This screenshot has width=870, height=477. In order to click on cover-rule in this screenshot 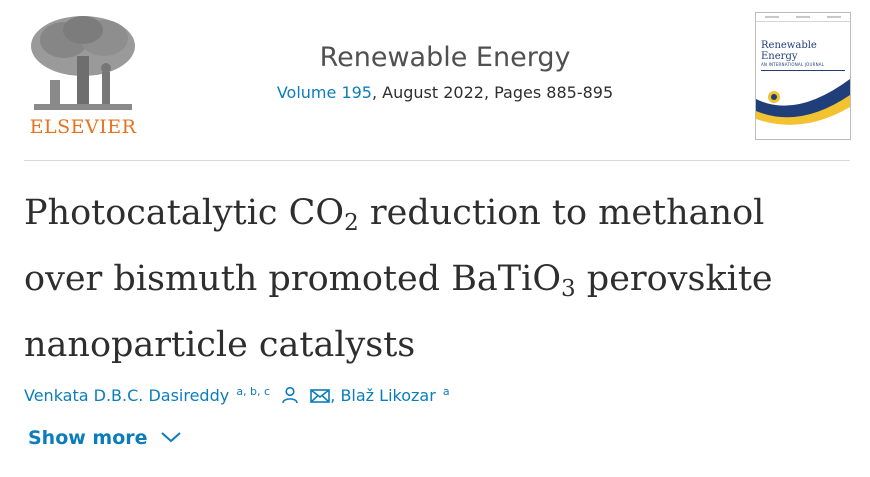, I will do `click(803, 70)`.